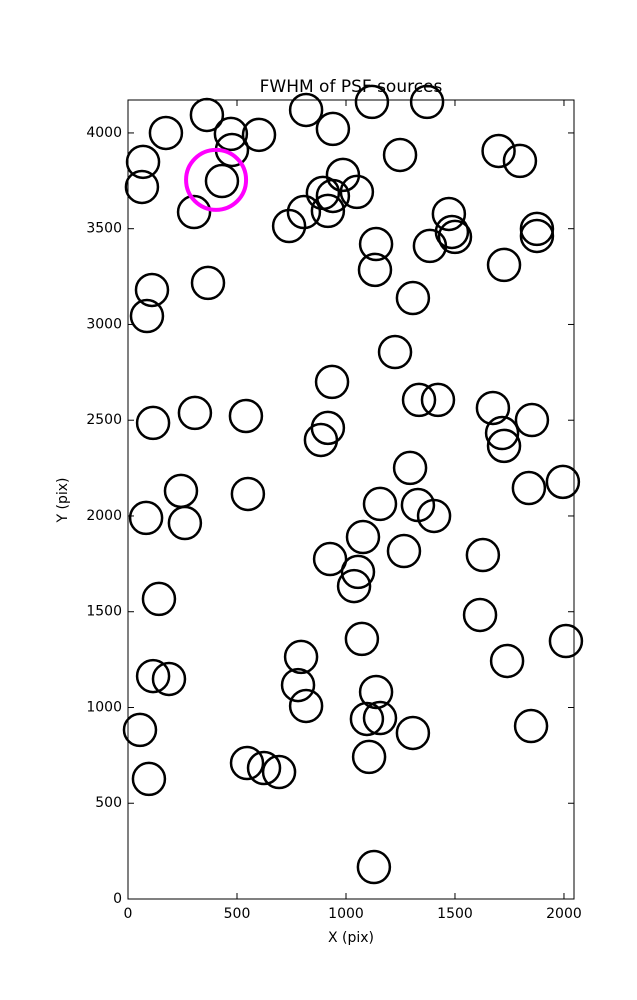  Describe the element at coordinates (104, 229) in the screenshot. I see `y-tick-label: 3500` at that location.